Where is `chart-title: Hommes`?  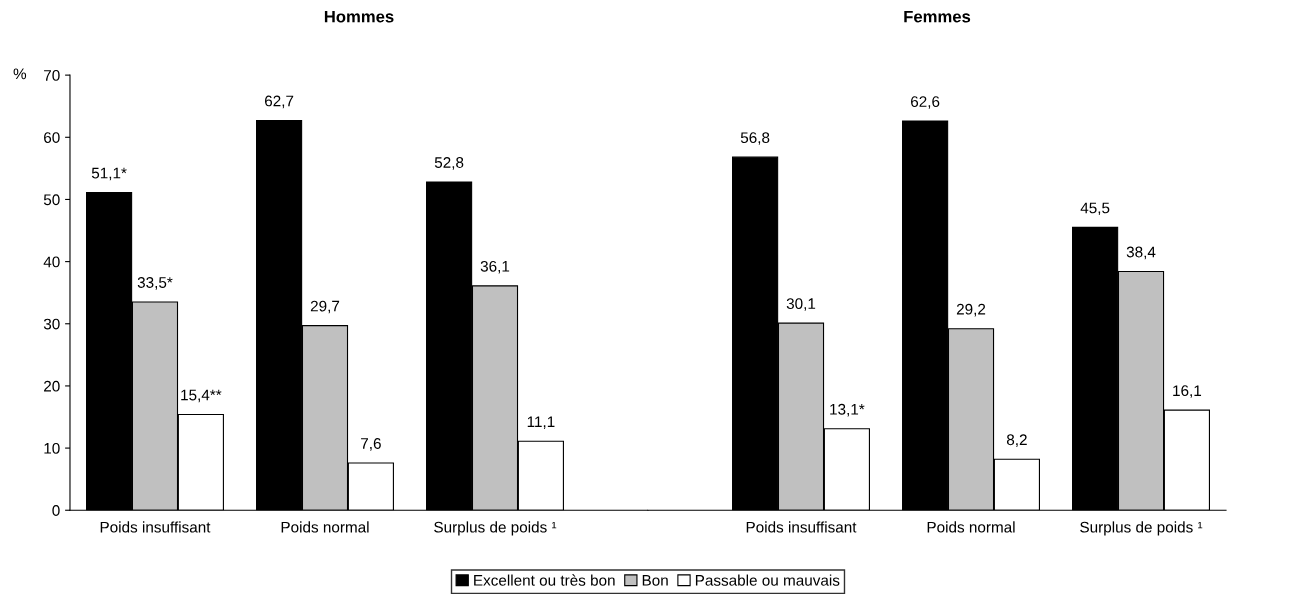 chart-title: Hommes is located at coordinates (359, 16).